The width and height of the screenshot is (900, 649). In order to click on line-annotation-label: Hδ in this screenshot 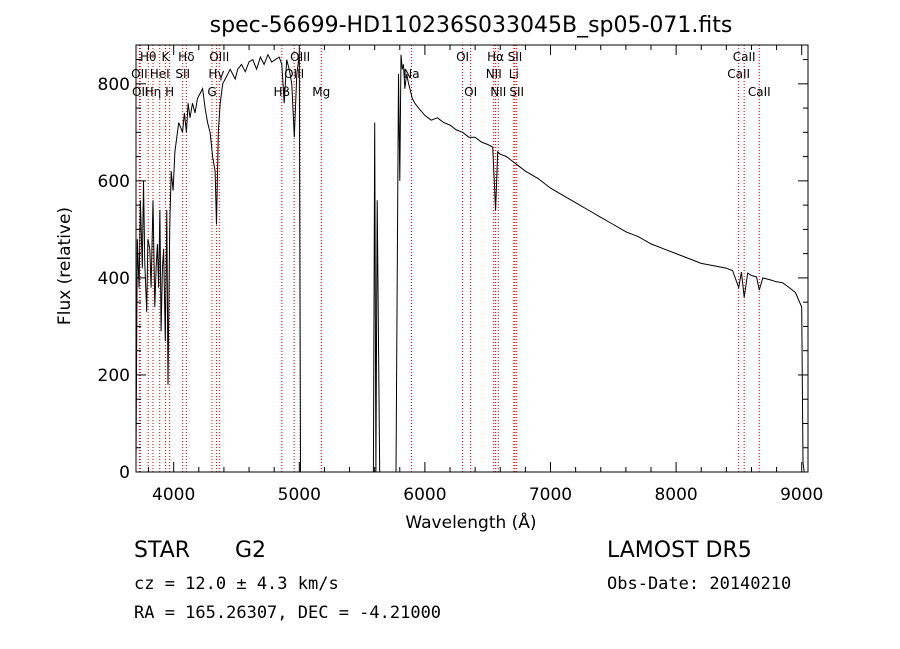, I will do `click(186, 57)`.